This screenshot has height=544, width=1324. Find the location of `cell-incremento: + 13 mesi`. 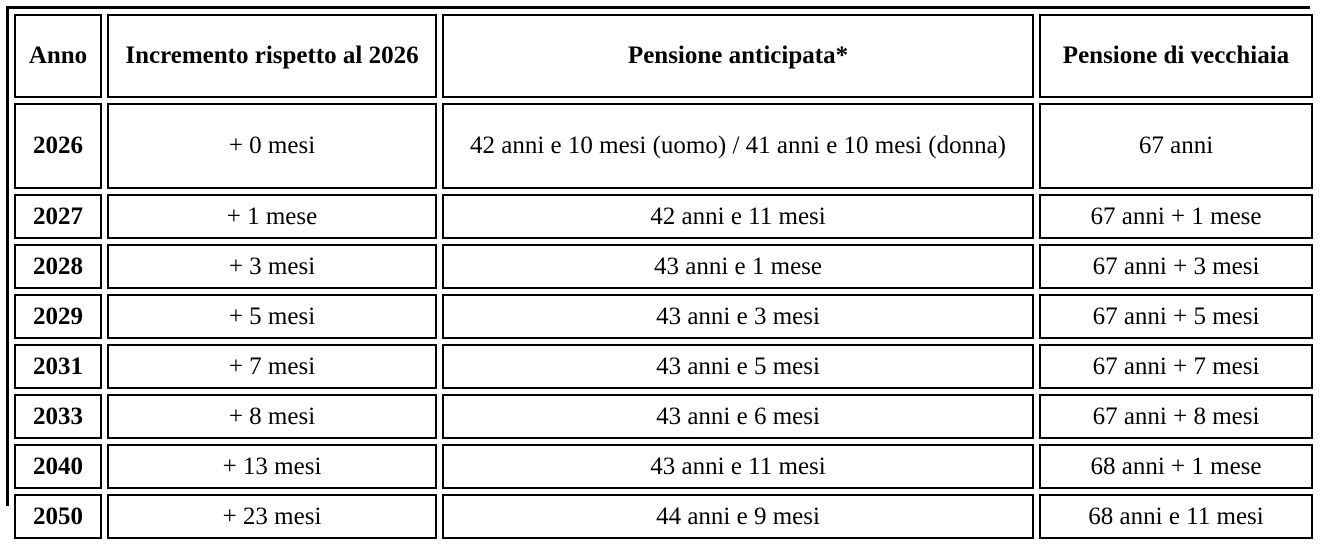

cell-incremento: + 13 mesi is located at coordinates (272, 466).